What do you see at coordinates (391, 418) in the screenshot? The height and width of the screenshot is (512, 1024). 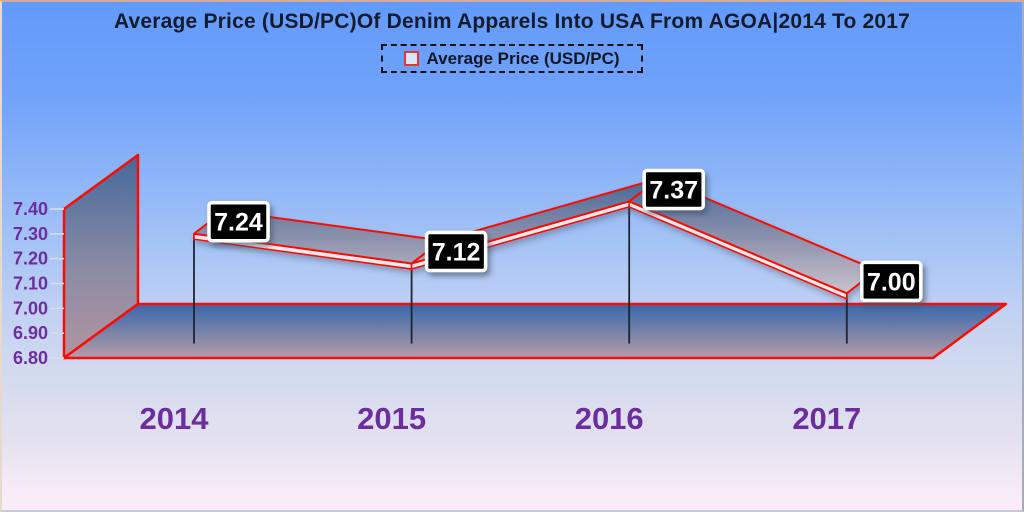 I see `x-axis-label: 2015` at bounding box center [391, 418].